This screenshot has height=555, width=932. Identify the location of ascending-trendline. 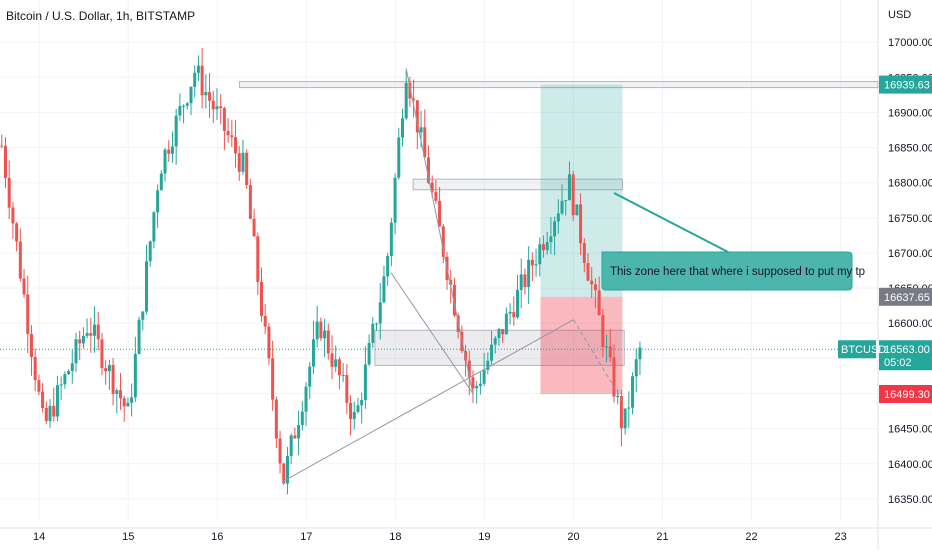
(428, 400).